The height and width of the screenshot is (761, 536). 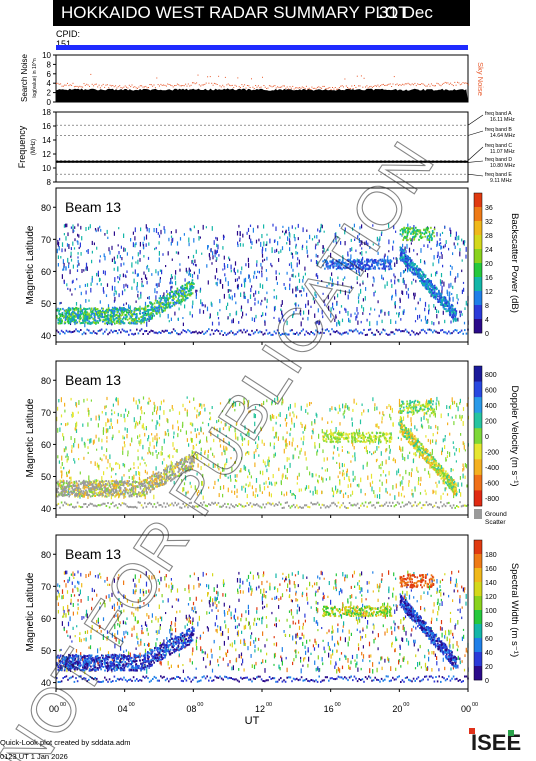 What do you see at coordinates (498, 160) in the screenshot?
I see `freq-band-name: freq band D` at bounding box center [498, 160].